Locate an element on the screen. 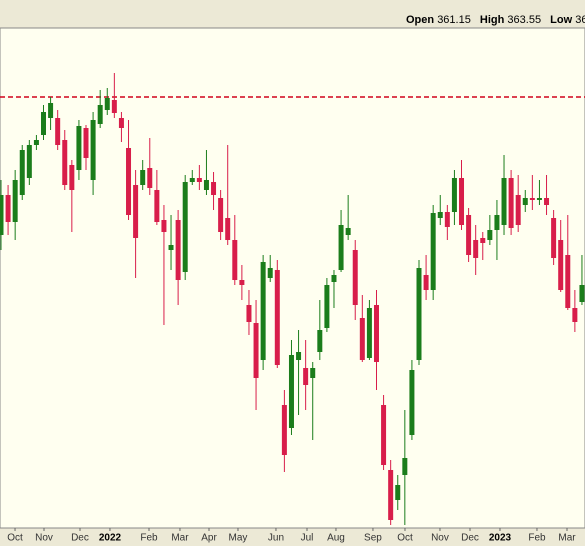 This screenshot has width=585, height=546. field-label: Open is located at coordinates (420, 20).